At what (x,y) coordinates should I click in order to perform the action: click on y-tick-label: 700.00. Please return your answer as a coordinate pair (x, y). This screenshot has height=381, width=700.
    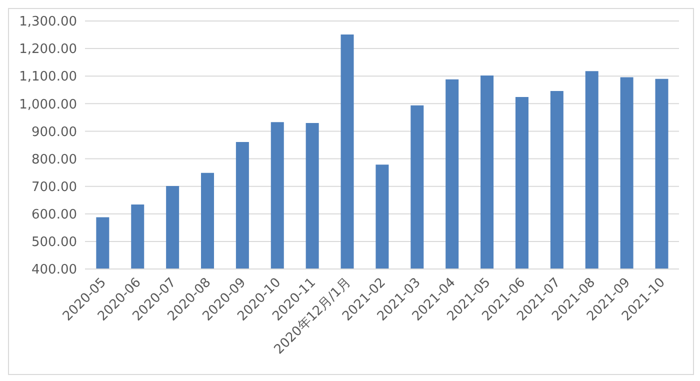
    Looking at the image, I should click on (54, 187).